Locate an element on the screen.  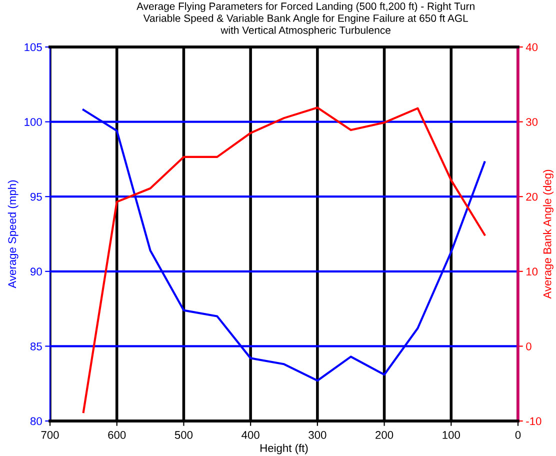
x-tick-label: 0 is located at coordinates (518, 435).